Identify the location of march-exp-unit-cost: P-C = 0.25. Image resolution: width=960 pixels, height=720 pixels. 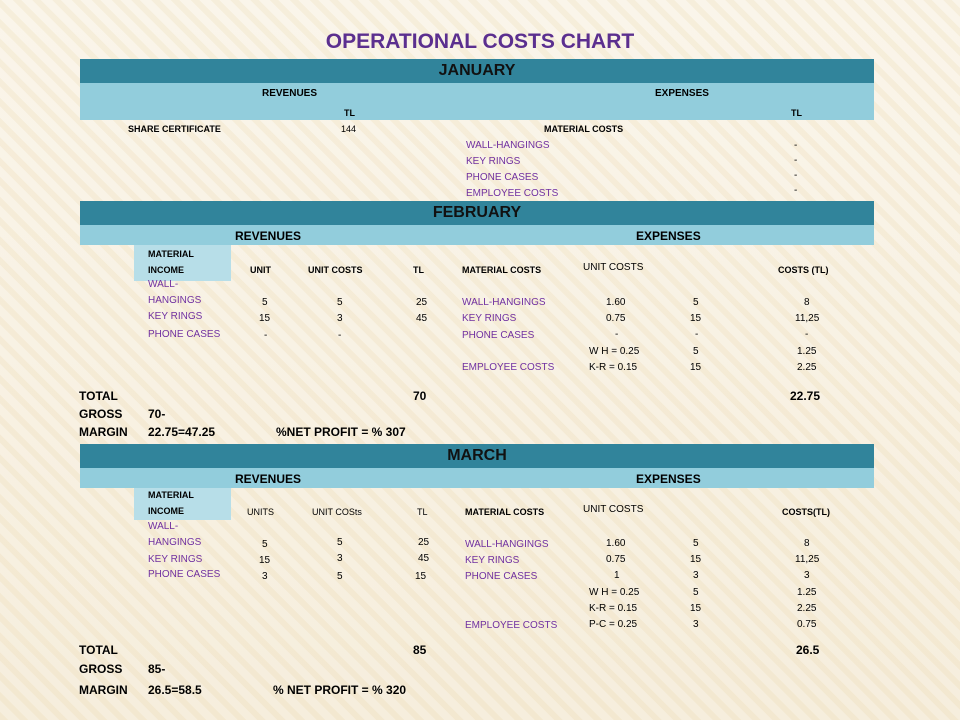
(613, 624).